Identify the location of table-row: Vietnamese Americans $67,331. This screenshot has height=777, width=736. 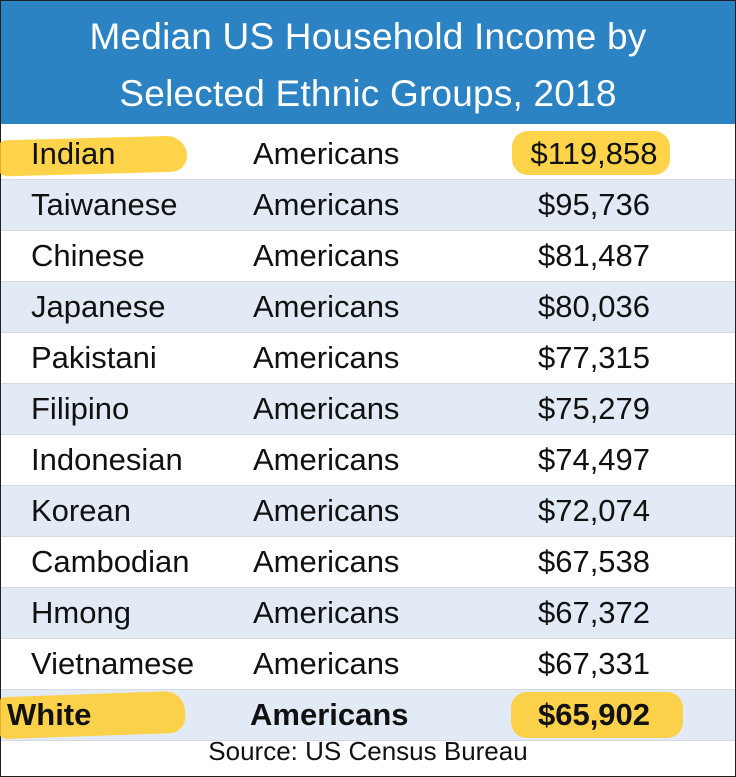
(368, 664).